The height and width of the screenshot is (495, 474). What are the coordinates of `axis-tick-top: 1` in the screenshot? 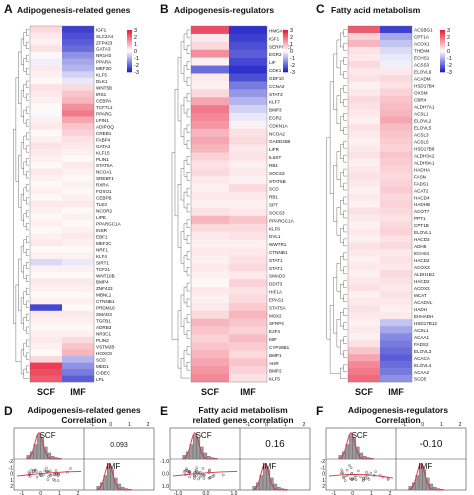 It's located at (441, 425).